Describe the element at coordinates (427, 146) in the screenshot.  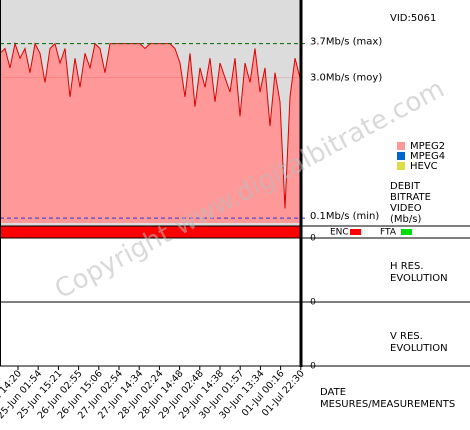
I see `legend-label: MPEG2` at that location.